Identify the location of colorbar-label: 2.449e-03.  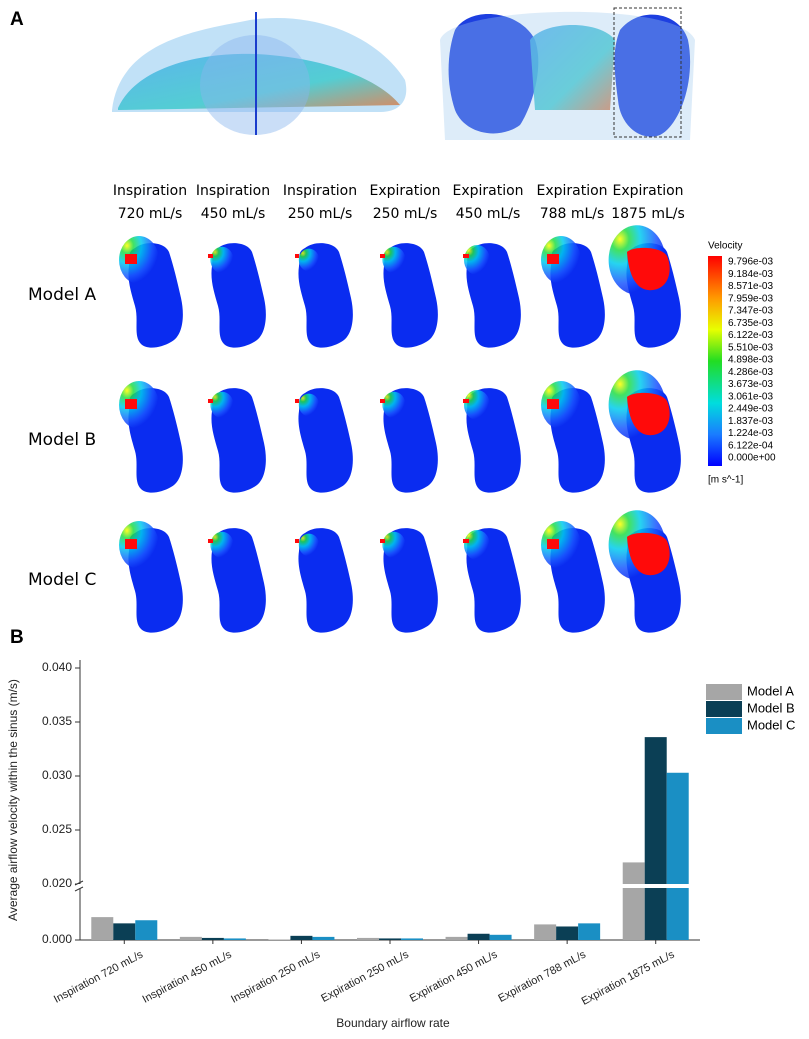
(750, 409).